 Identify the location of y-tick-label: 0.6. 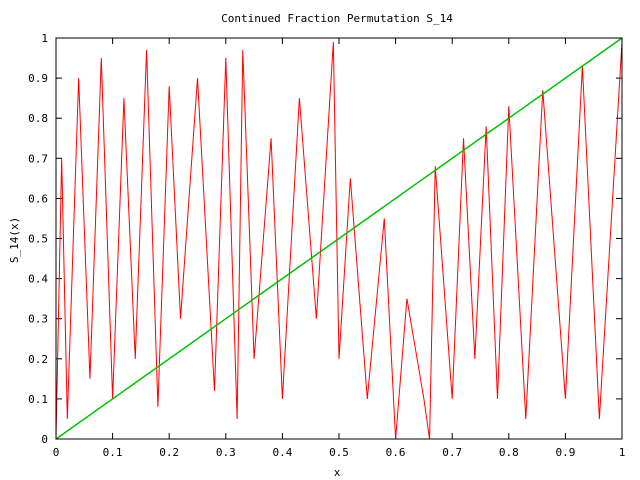
(38, 198).